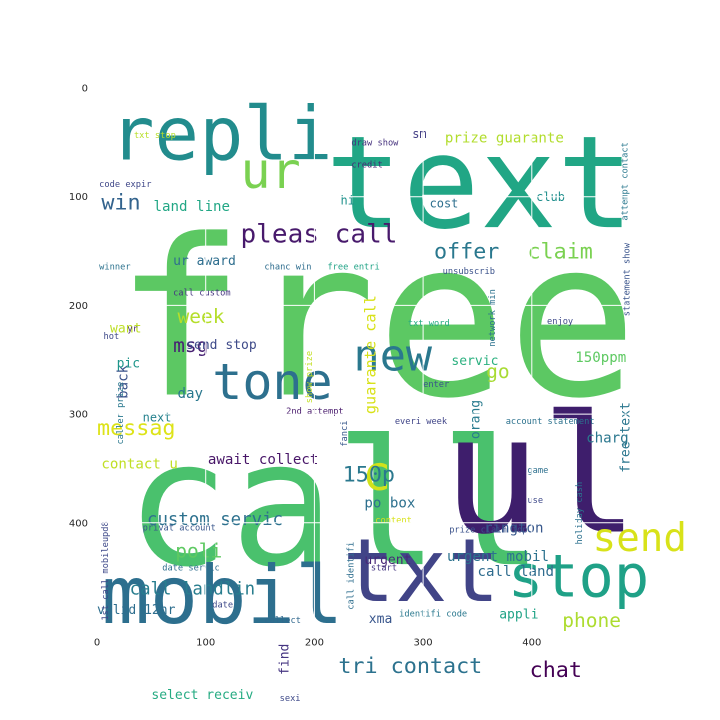 This screenshot has height=720, width=720. What do you see at coordinates (514, 529) in the screenshot?
I see `word-rington: rington` at bounding box center [514, 529].